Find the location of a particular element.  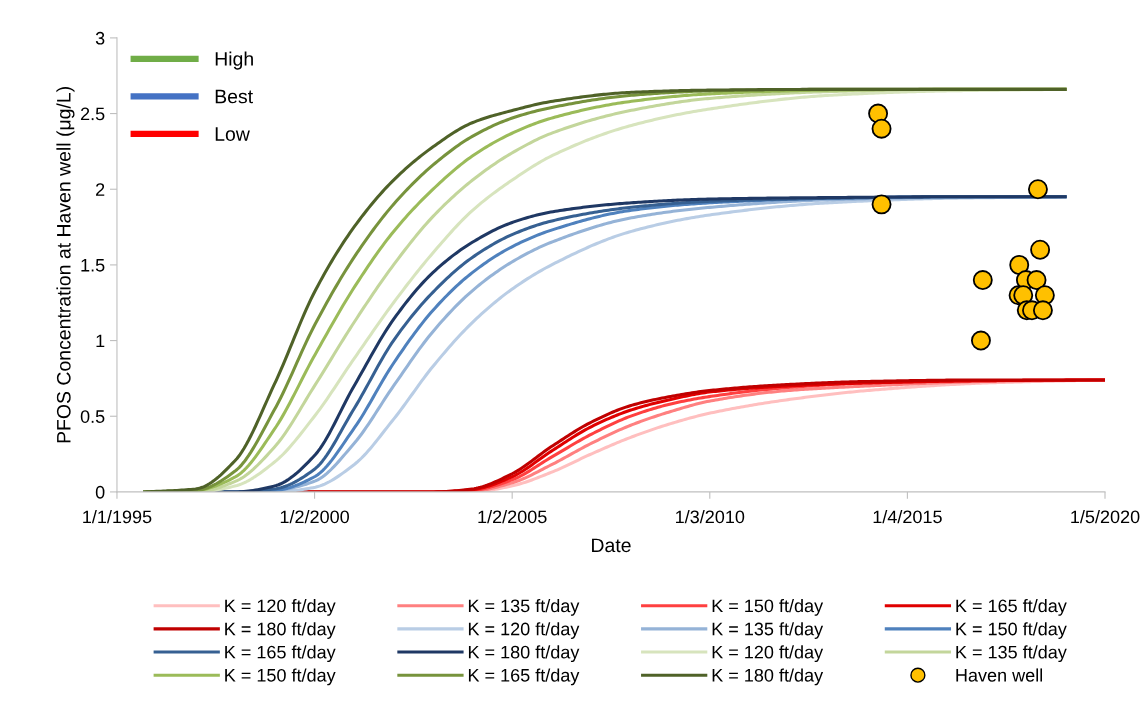

x-tick-label: 1/2/2000 is located at coordinates (315, 516).